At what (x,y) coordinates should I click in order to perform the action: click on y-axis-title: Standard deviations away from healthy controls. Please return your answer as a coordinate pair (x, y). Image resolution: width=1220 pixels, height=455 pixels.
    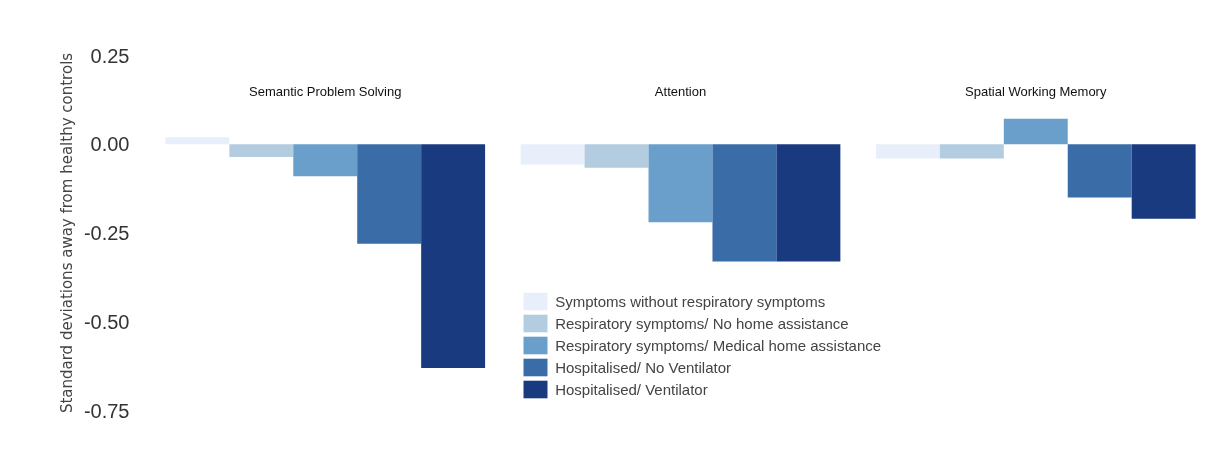
    Looking at the image, I should click on (66, 233).